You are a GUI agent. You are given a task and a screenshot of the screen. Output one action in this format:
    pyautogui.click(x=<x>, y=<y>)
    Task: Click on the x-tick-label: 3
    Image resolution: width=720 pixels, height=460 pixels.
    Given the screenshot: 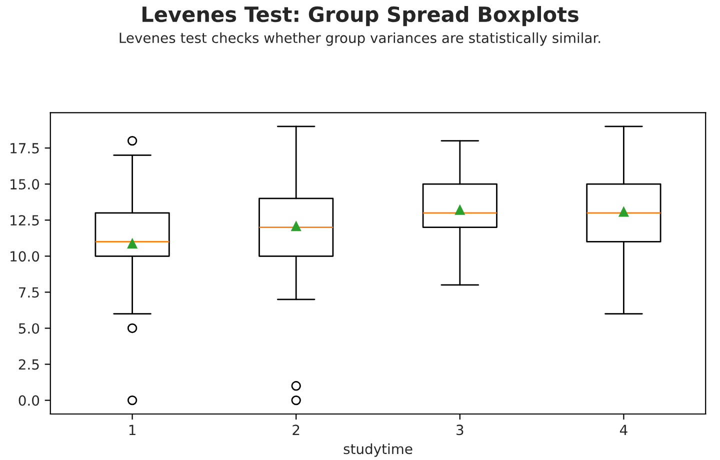 What is the action you would take?
    pyautogui.click(x=460, y=430)
    